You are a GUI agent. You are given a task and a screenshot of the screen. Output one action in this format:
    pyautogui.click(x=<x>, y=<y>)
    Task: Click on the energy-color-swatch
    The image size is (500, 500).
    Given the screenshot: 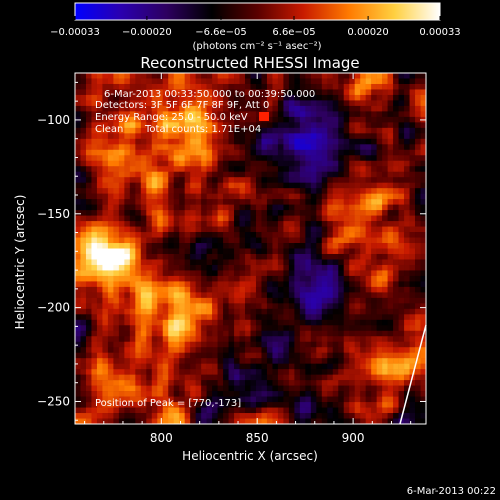 What is the action you would take?
    pyautogui.click(x=264, y=116)
    